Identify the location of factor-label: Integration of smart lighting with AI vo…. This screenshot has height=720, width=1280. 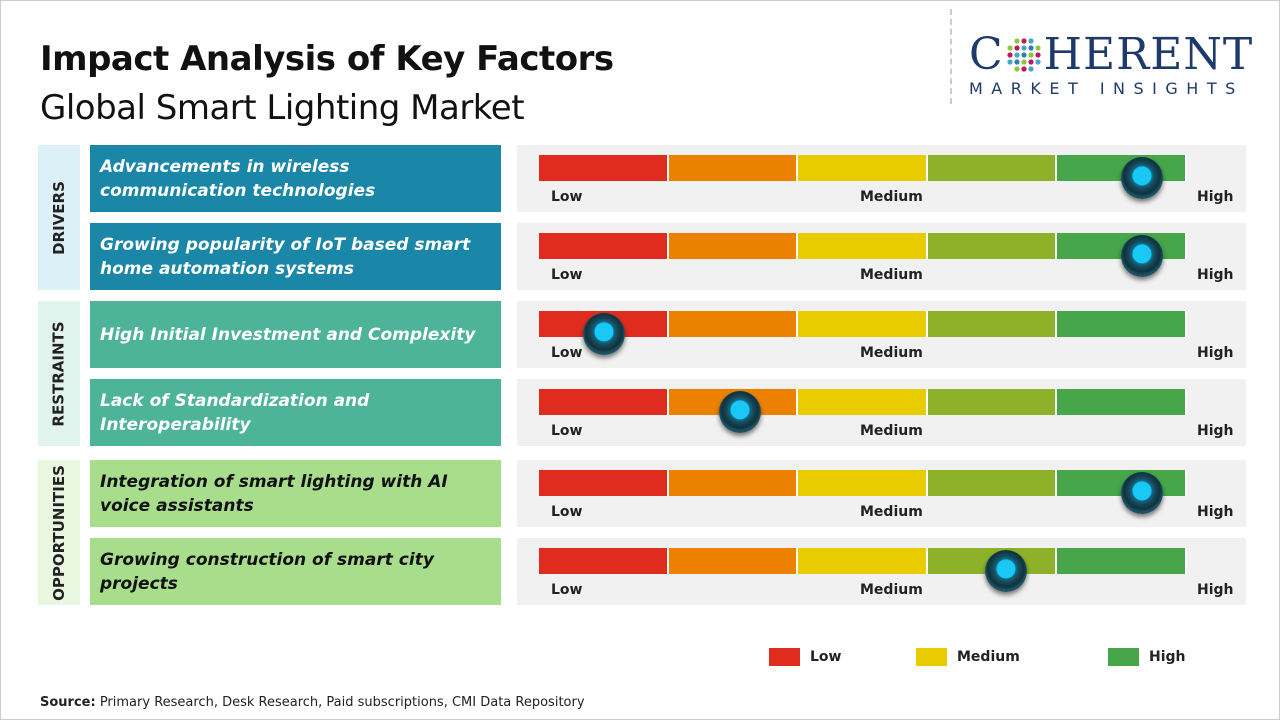
(295, 493).